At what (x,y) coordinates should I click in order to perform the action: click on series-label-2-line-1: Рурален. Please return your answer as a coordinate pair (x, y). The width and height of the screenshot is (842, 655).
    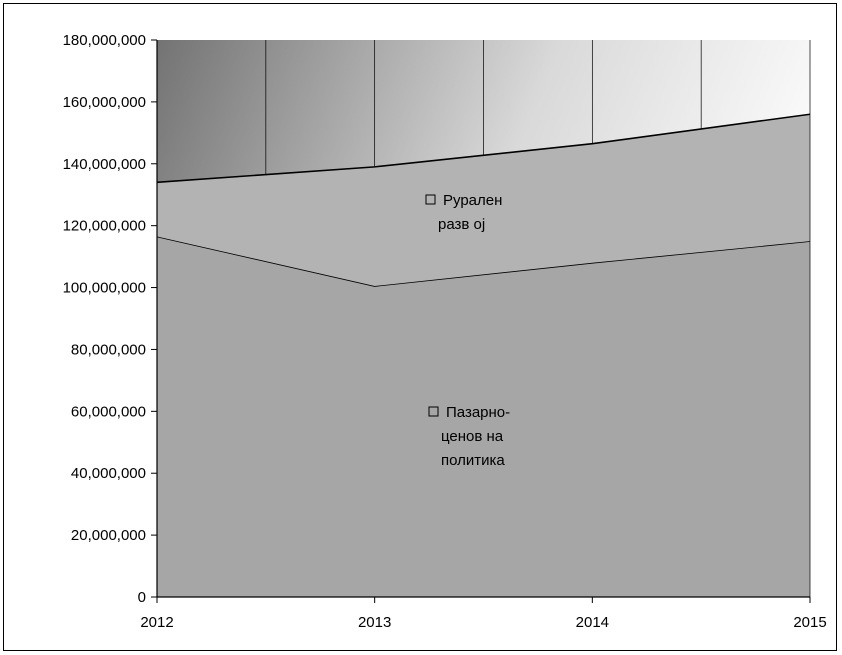
    Looking at the image, I should click on (472, 200).